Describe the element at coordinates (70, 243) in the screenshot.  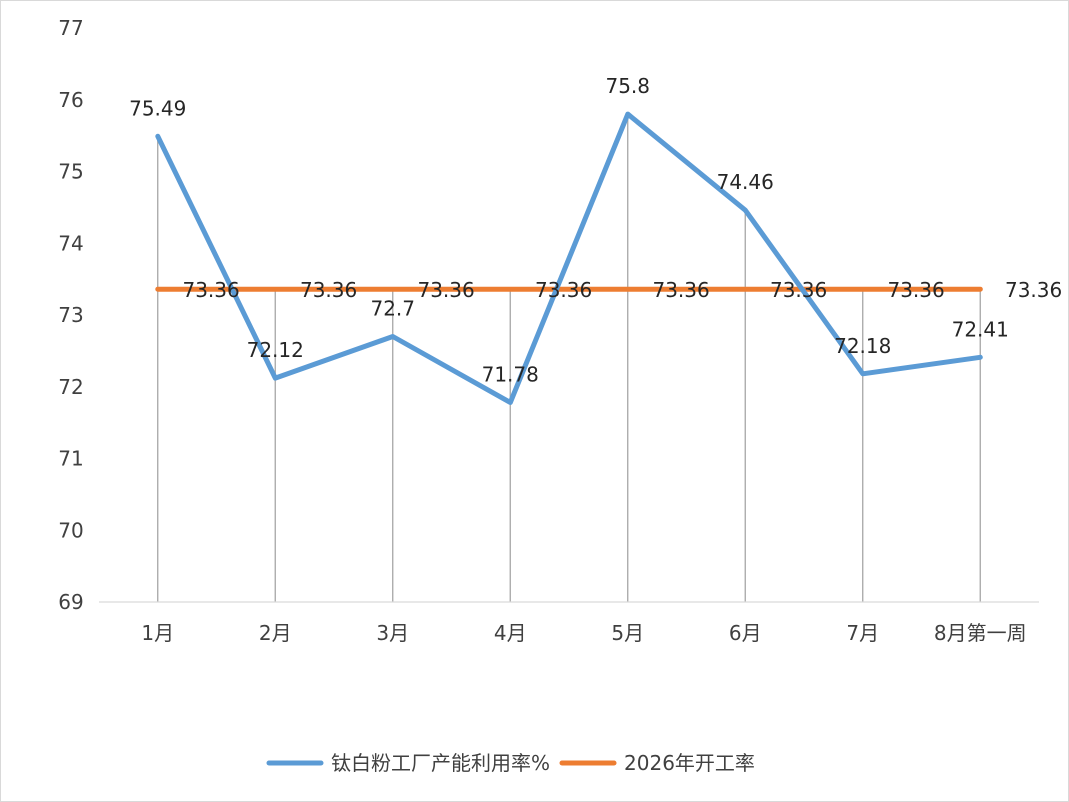
I see `y-tick-label: 74` at that location.